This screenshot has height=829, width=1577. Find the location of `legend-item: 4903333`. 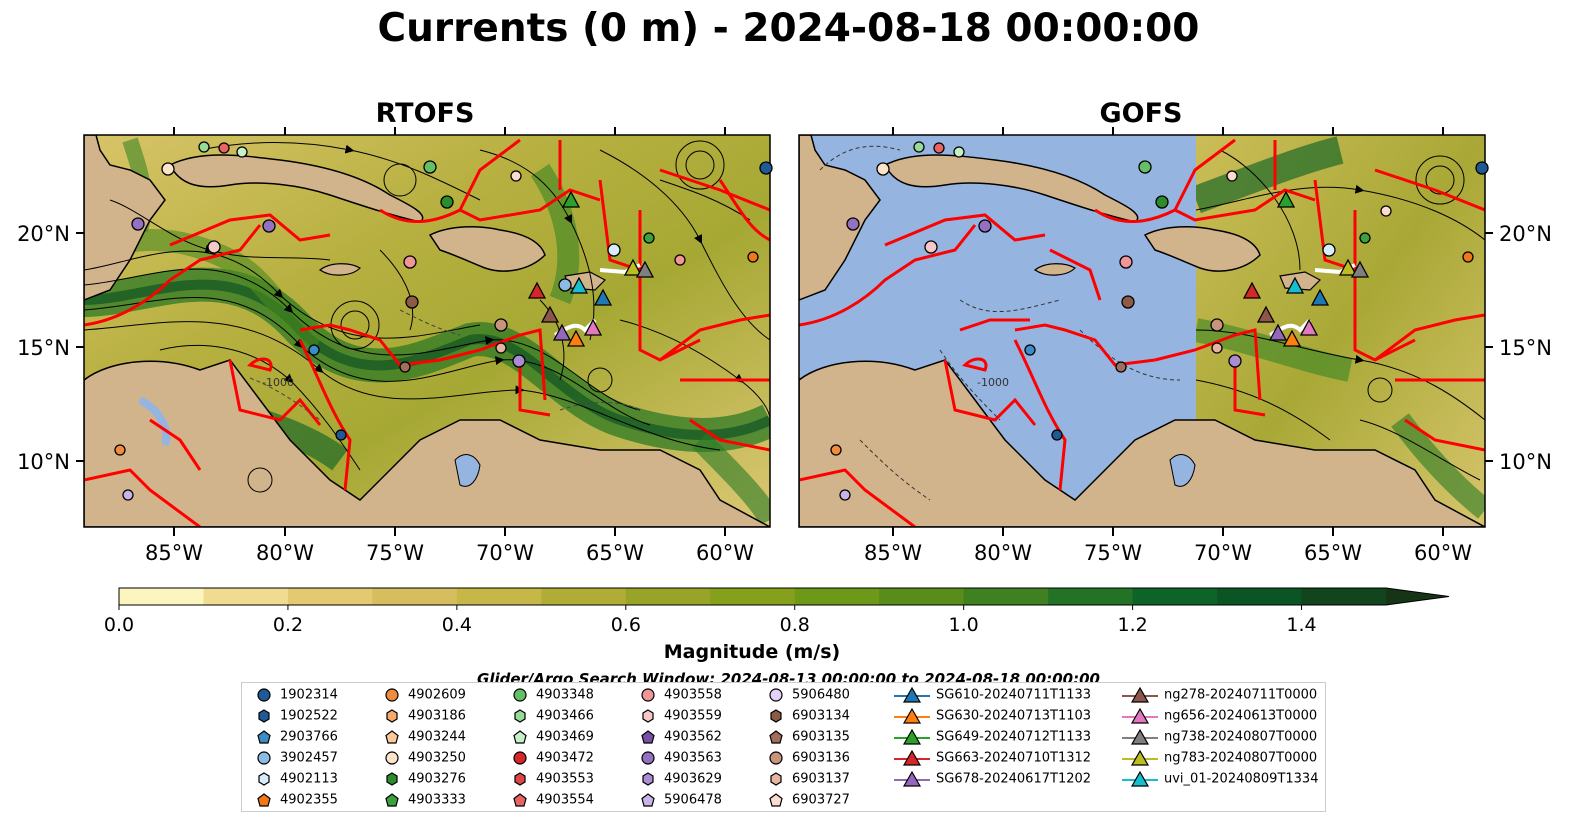

legend-item: 4903333 is located at coordinates (424, 800).